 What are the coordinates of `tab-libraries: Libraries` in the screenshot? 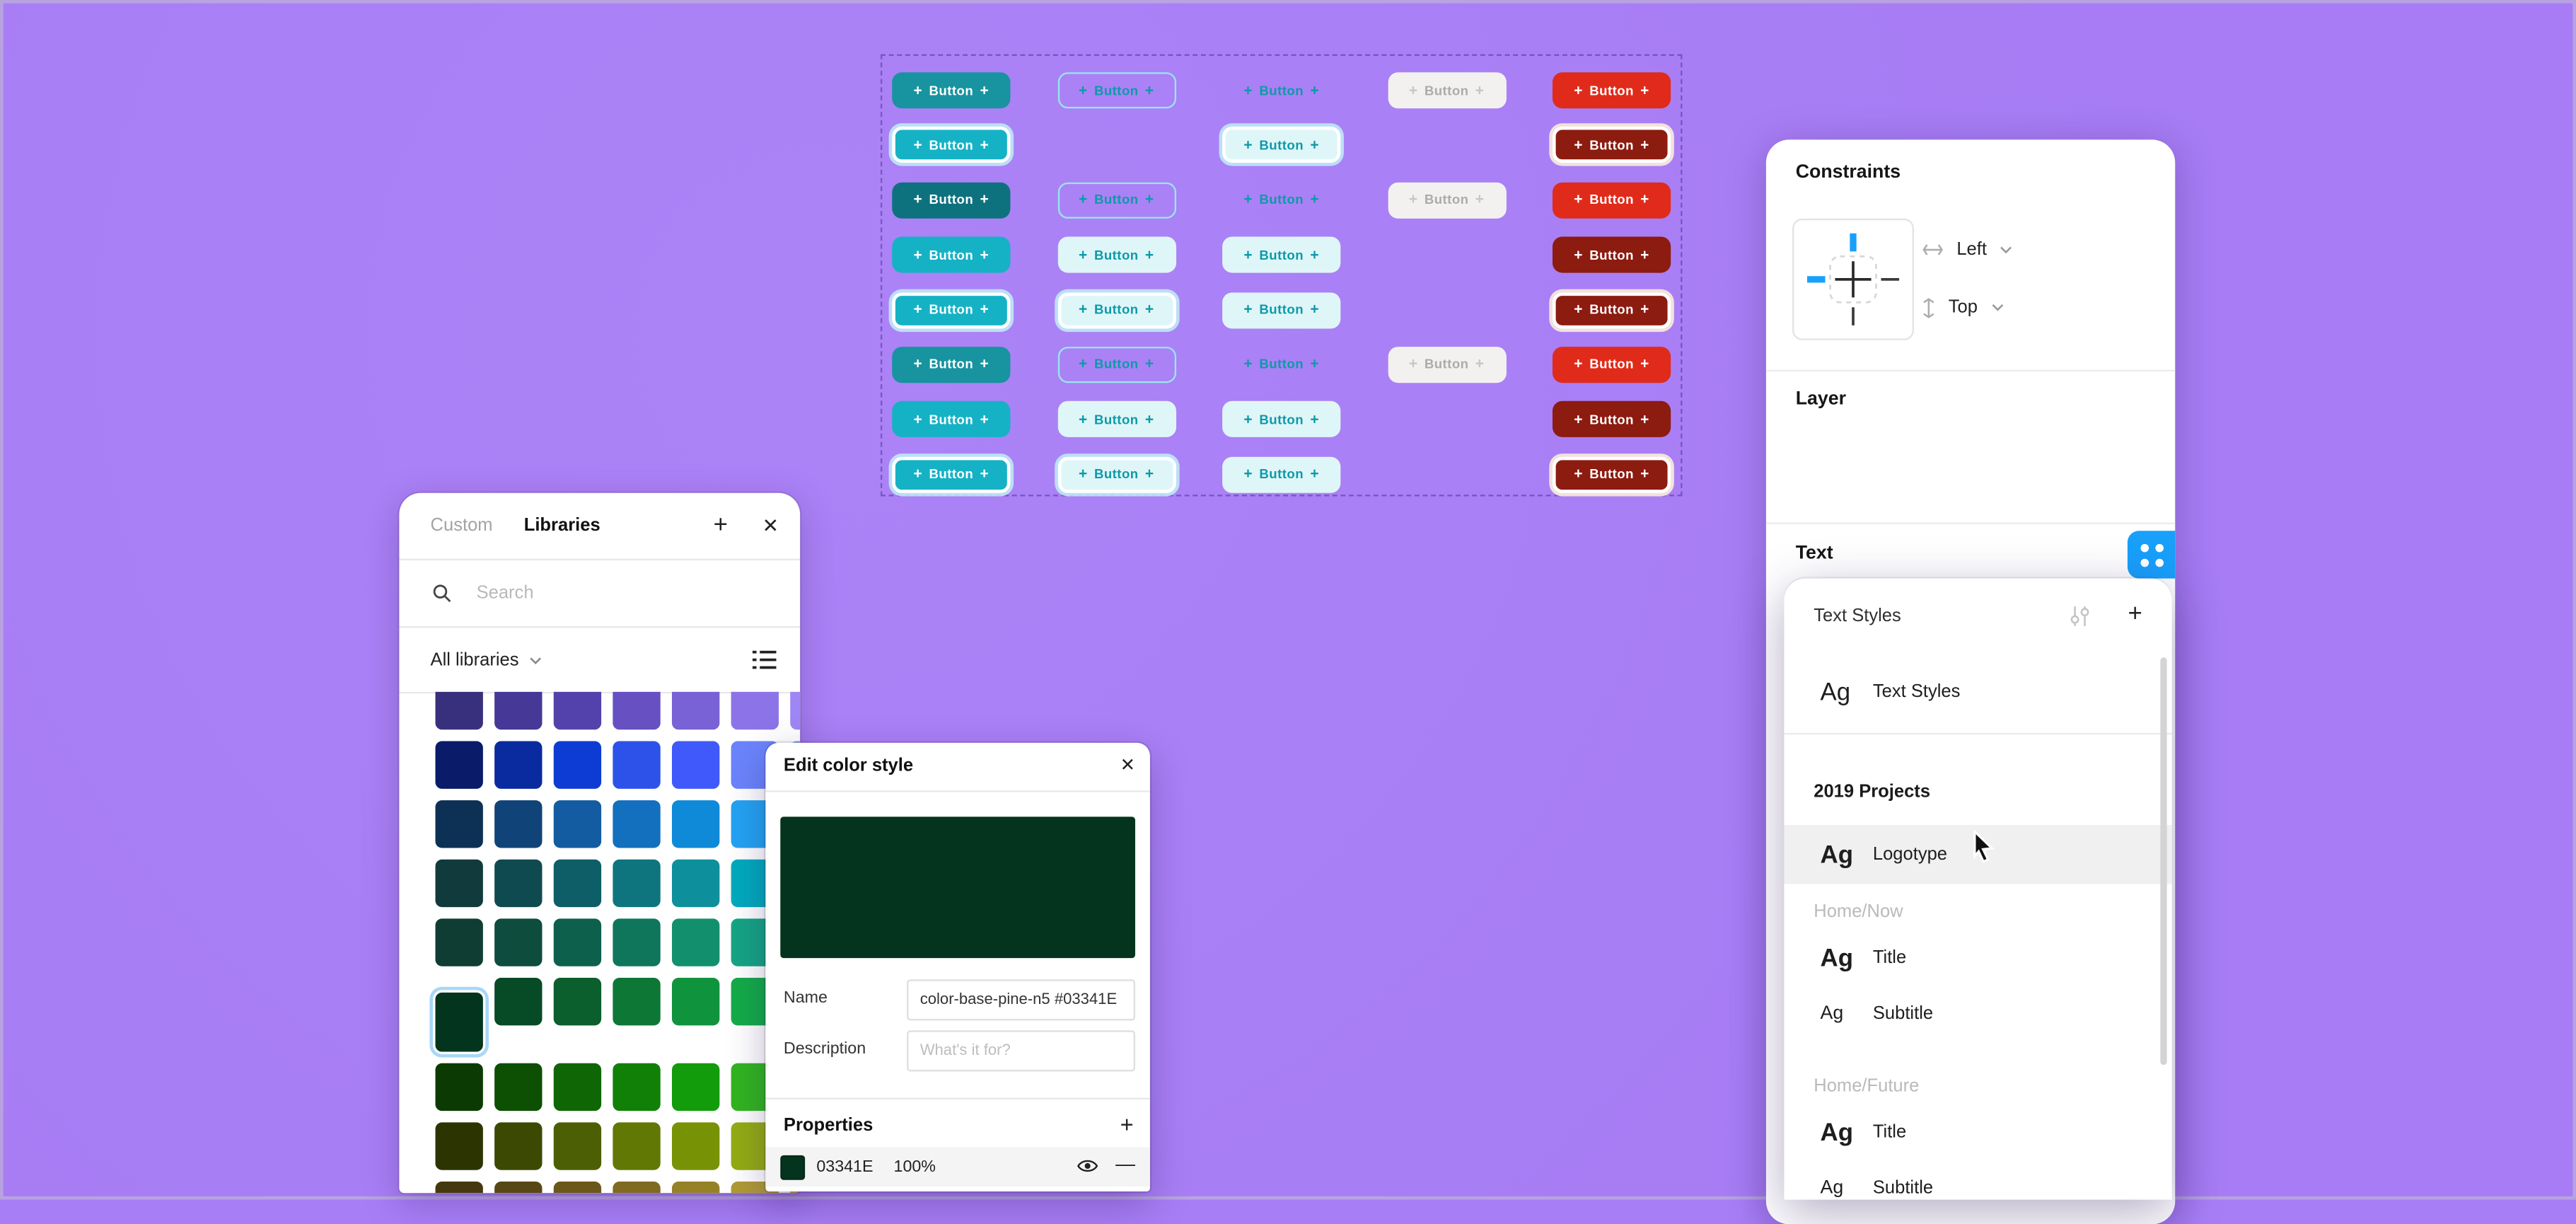 It's located at (562, 526).